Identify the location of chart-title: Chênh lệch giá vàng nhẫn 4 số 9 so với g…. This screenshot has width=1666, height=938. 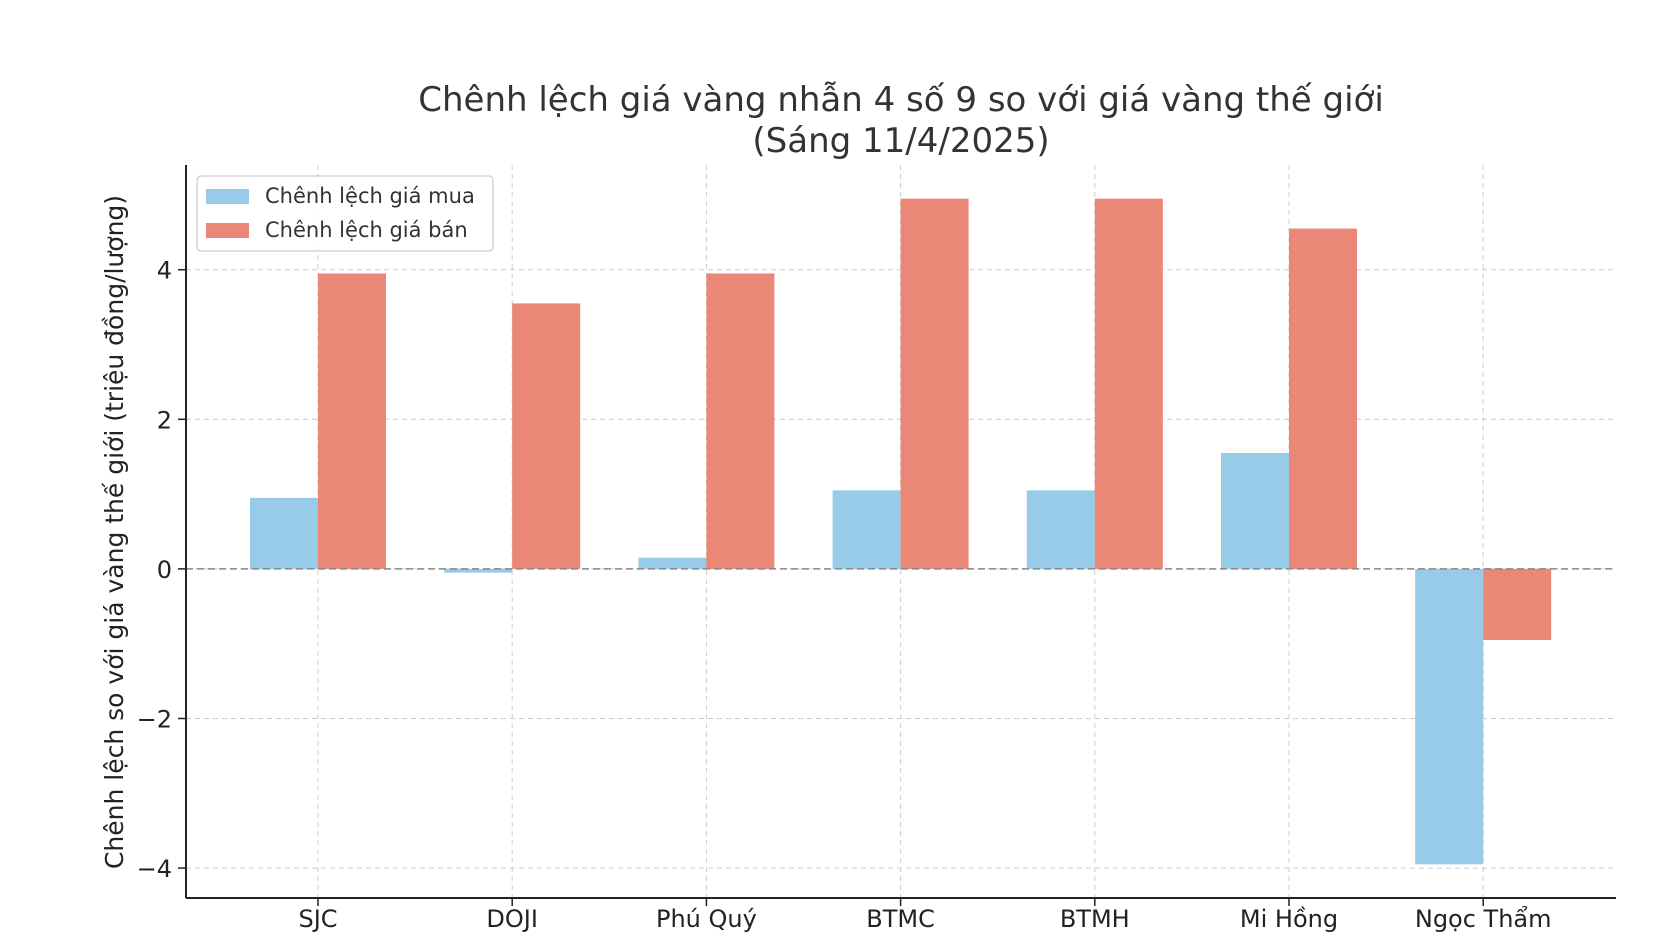
(901, 100).